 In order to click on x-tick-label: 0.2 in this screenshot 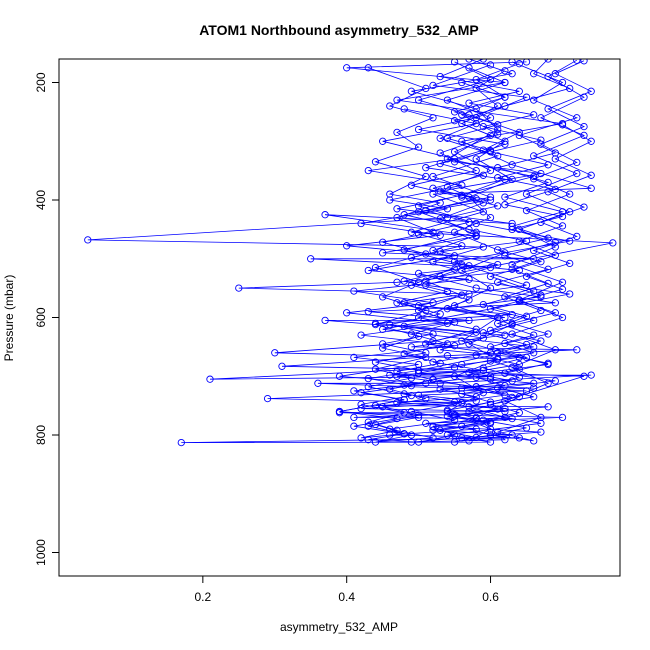, I will do `click(203, 597)`.